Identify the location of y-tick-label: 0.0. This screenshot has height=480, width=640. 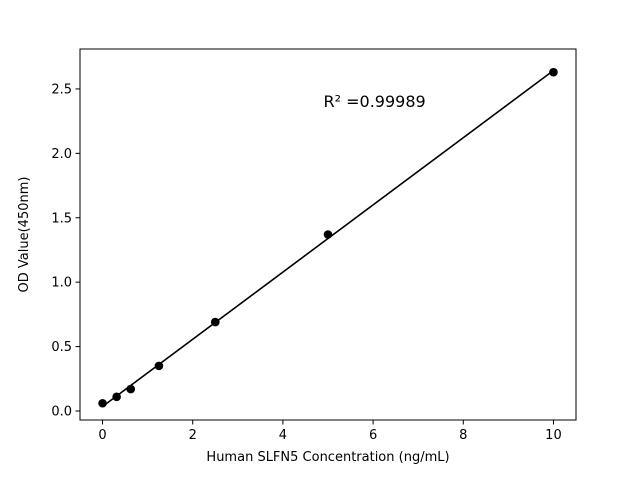
(61, 411).